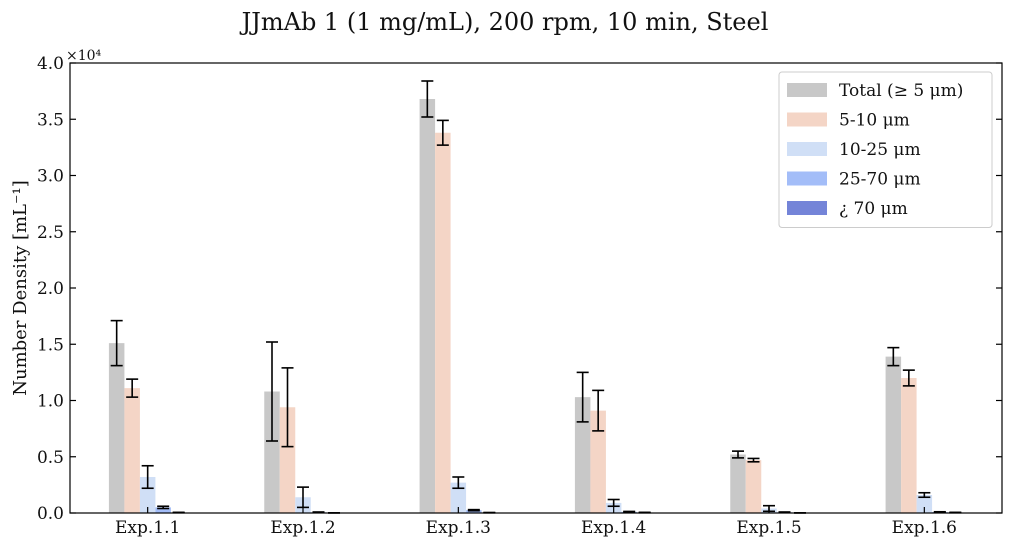 This screenshot has height=545, width=1011. What do you see at coordinates (50, 177) in the screenshot?
I see `y-tick-label: 3.0` at bounding box center [50, 177].